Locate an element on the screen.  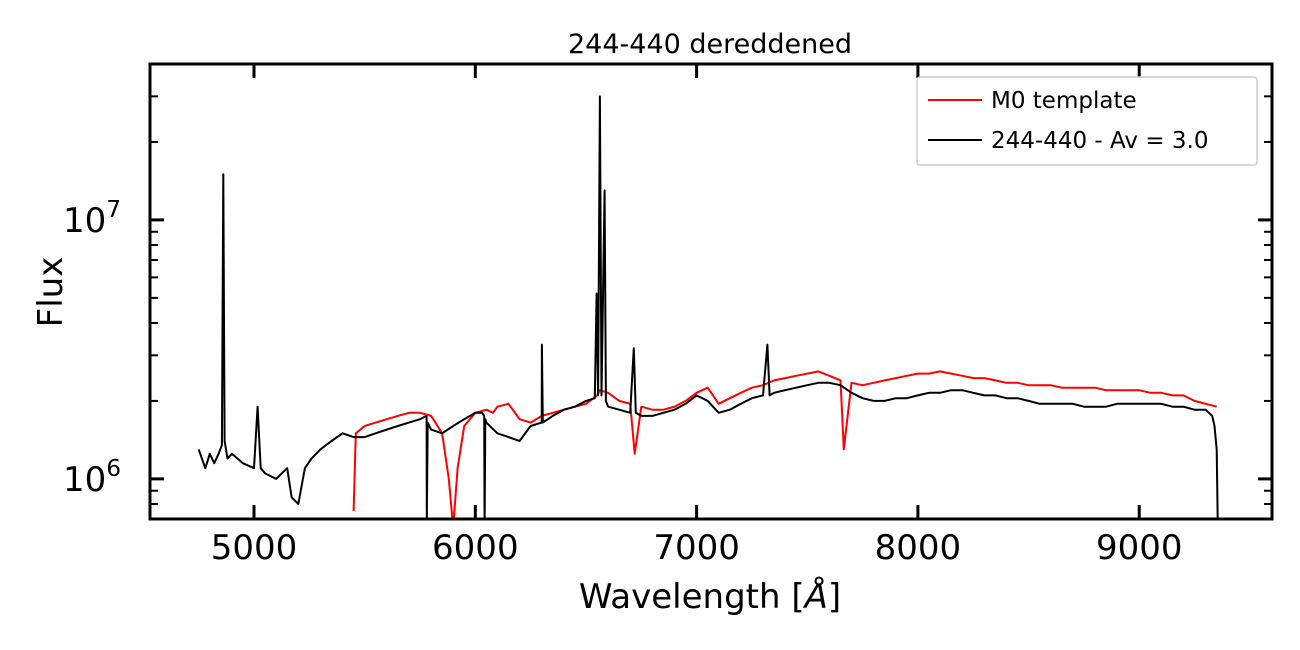
x-axis-label-suffix: ] is located at coordinates (834, 597).